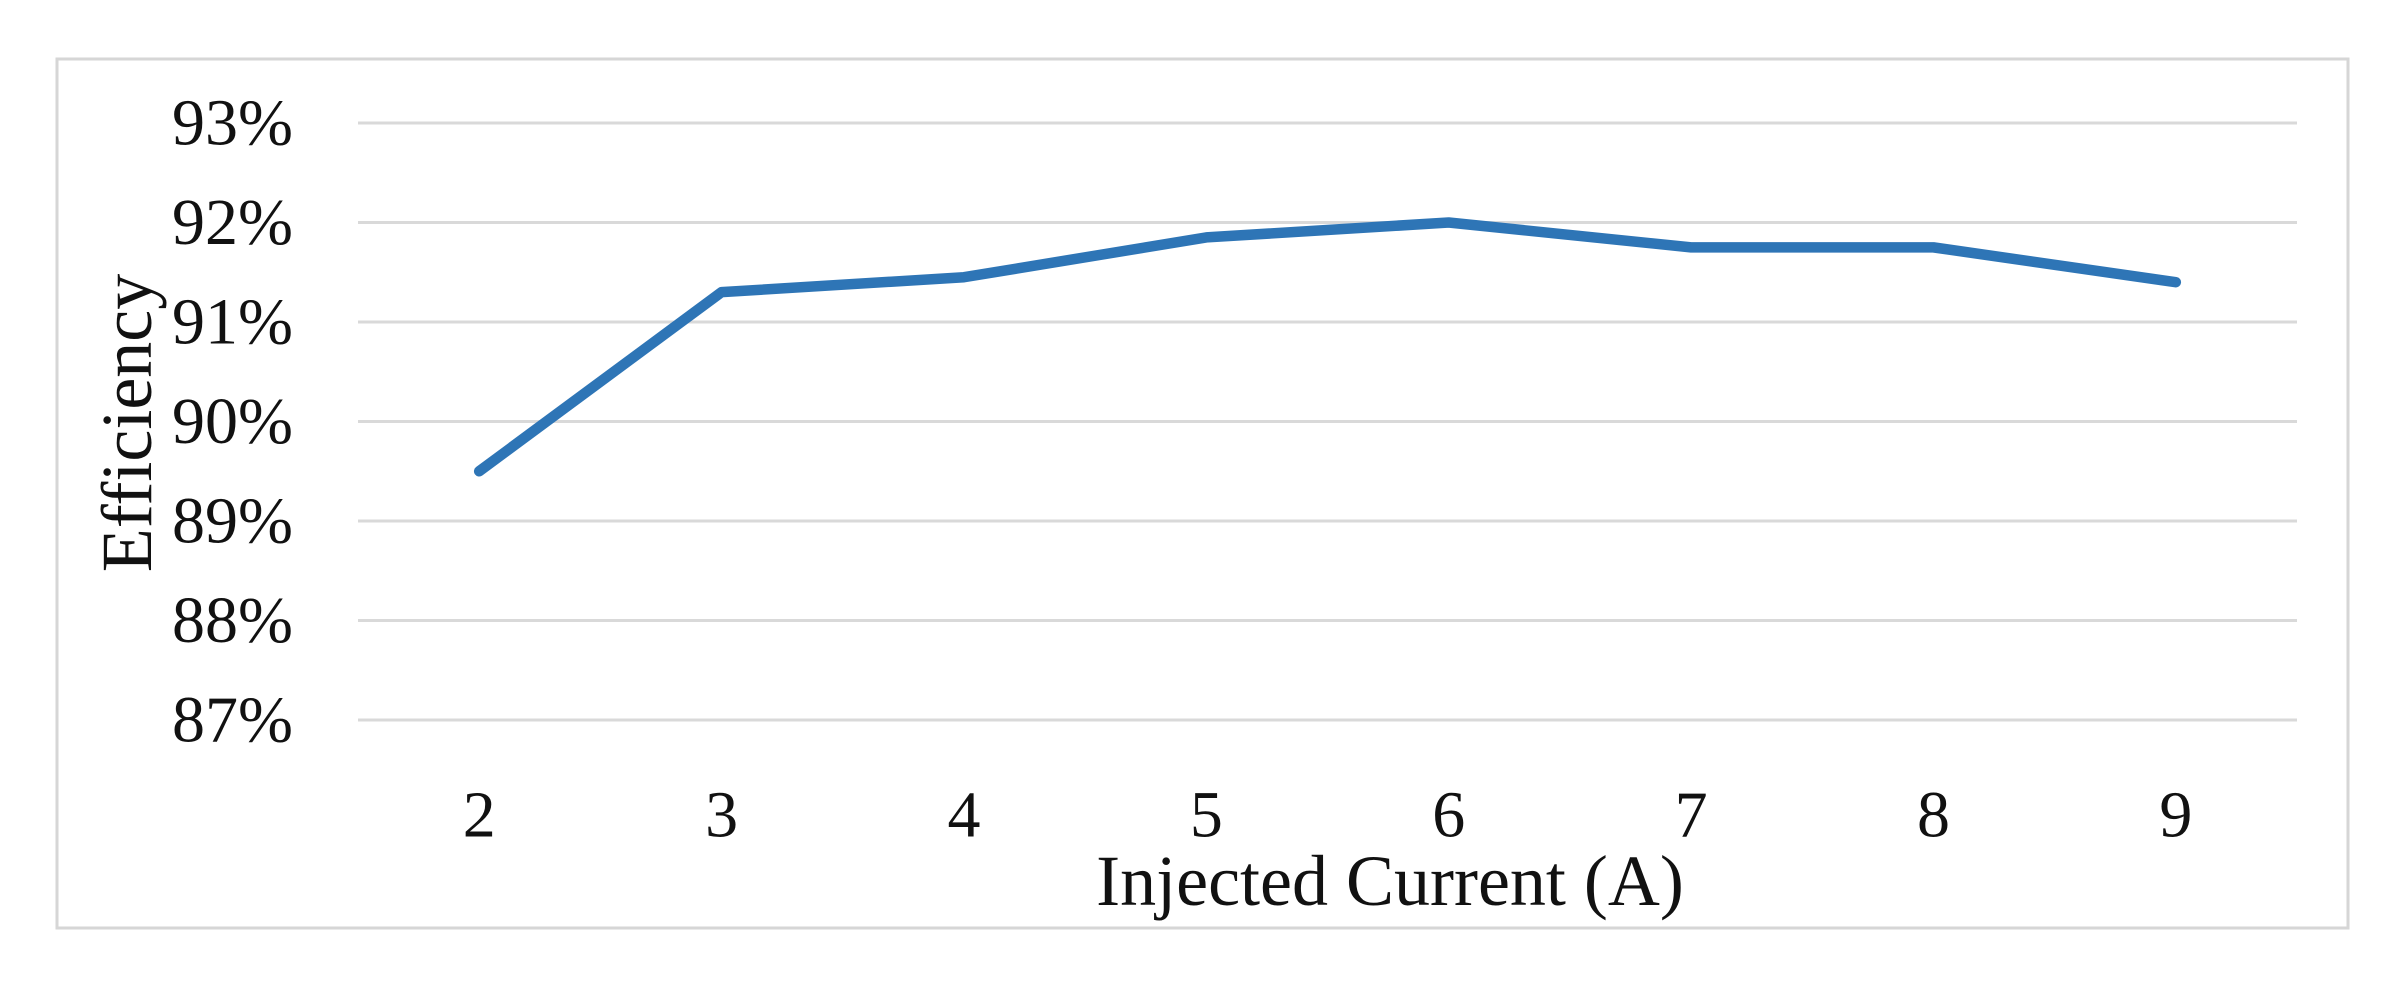 The height and width of the screenshot is (992, 2404). What do you see at coordinates (2175, 815) in the screenshot?
I see `x-tick-label: 9` at bounding box center [2175, 815].